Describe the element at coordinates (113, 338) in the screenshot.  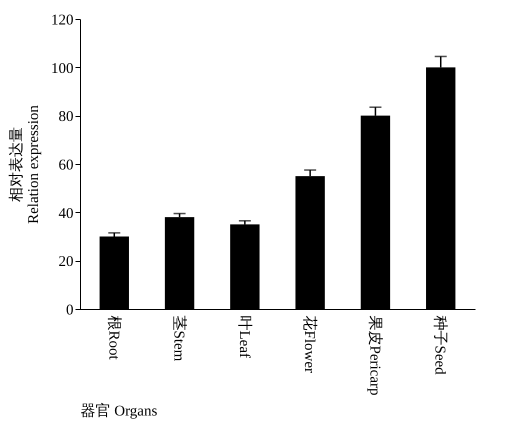
I see `x-tick-label: 根Root` at that location.